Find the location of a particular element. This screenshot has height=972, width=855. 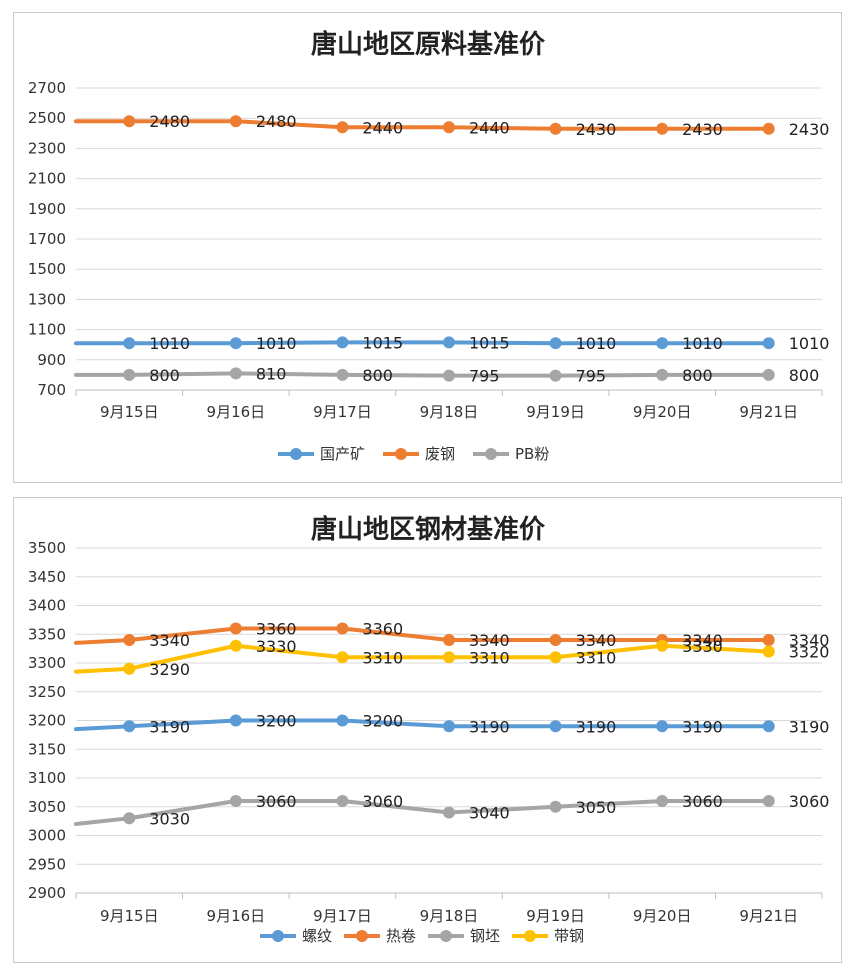

data-label: 2480 is located at coordinates (169, 121).